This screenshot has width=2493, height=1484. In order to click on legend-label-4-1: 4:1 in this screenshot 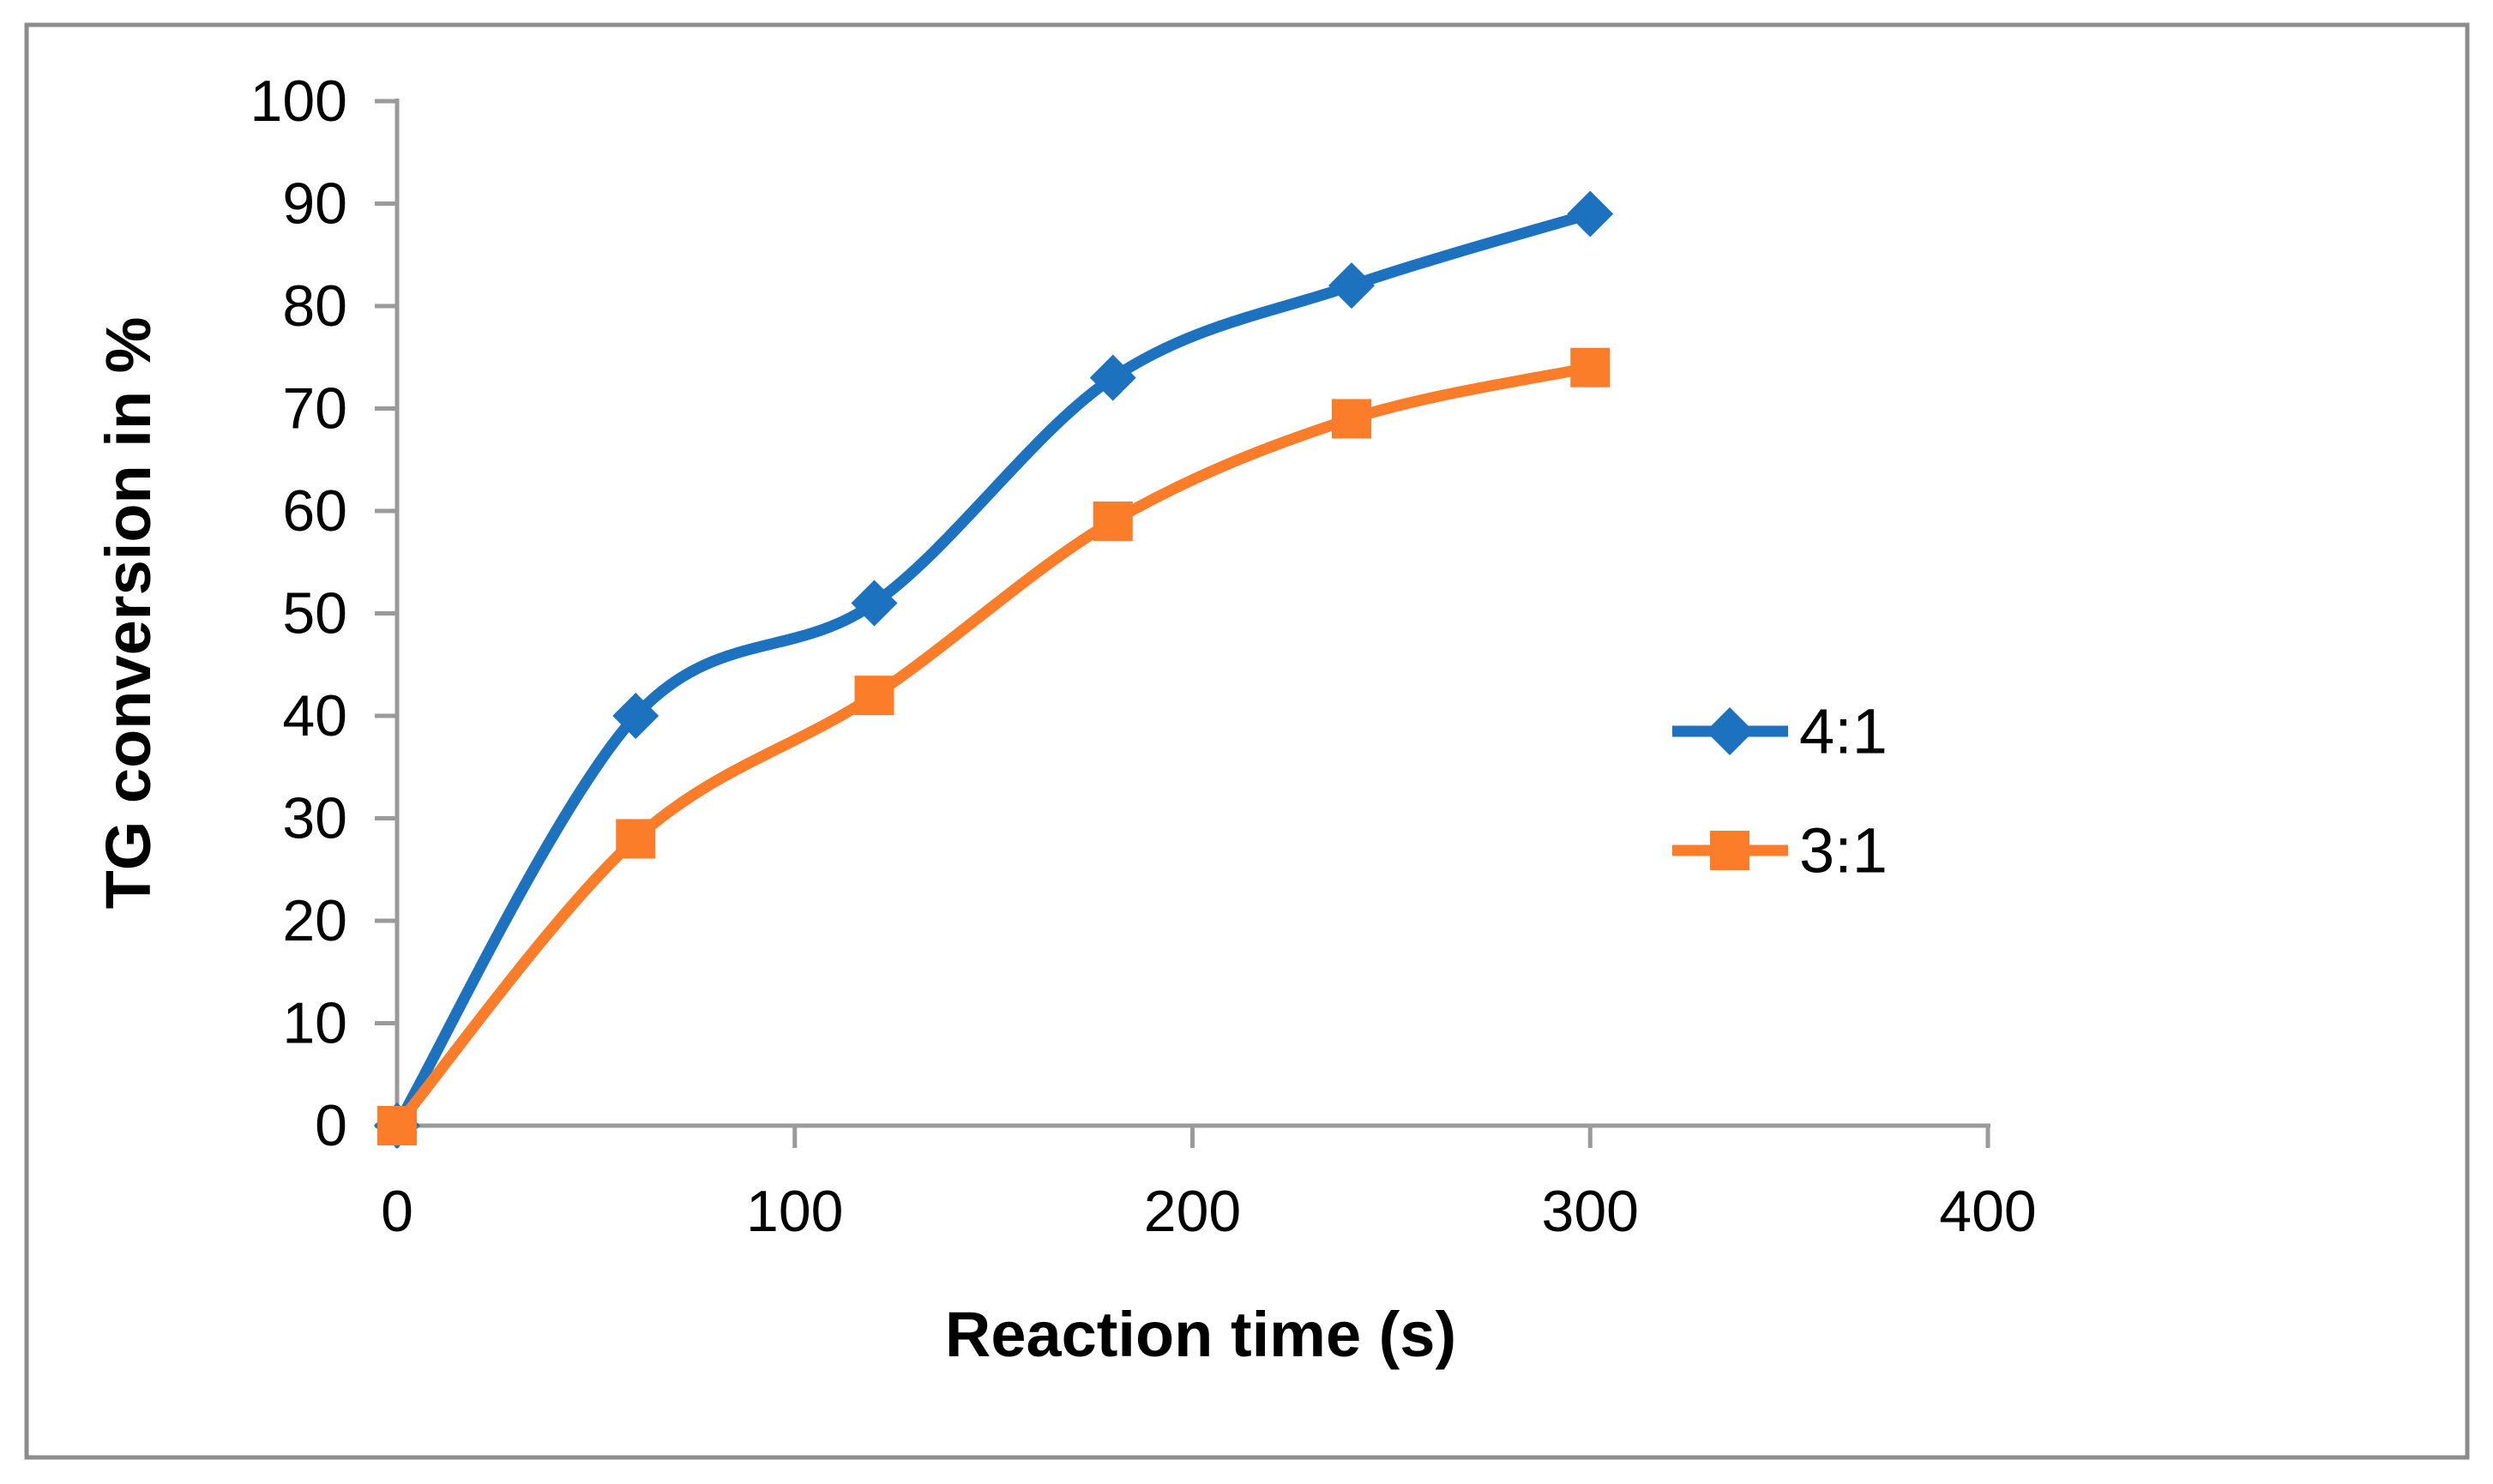, I will do `click(1843, 731)`.